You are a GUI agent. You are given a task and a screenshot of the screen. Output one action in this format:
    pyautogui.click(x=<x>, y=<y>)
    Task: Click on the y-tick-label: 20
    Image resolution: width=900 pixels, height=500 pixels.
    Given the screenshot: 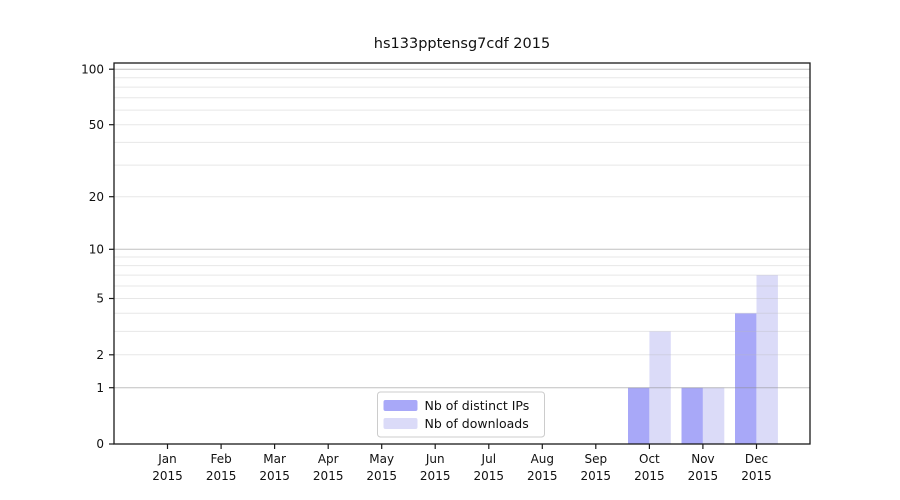 What is the action you would take?
    pyautogui.click(x=96, y=197)
    